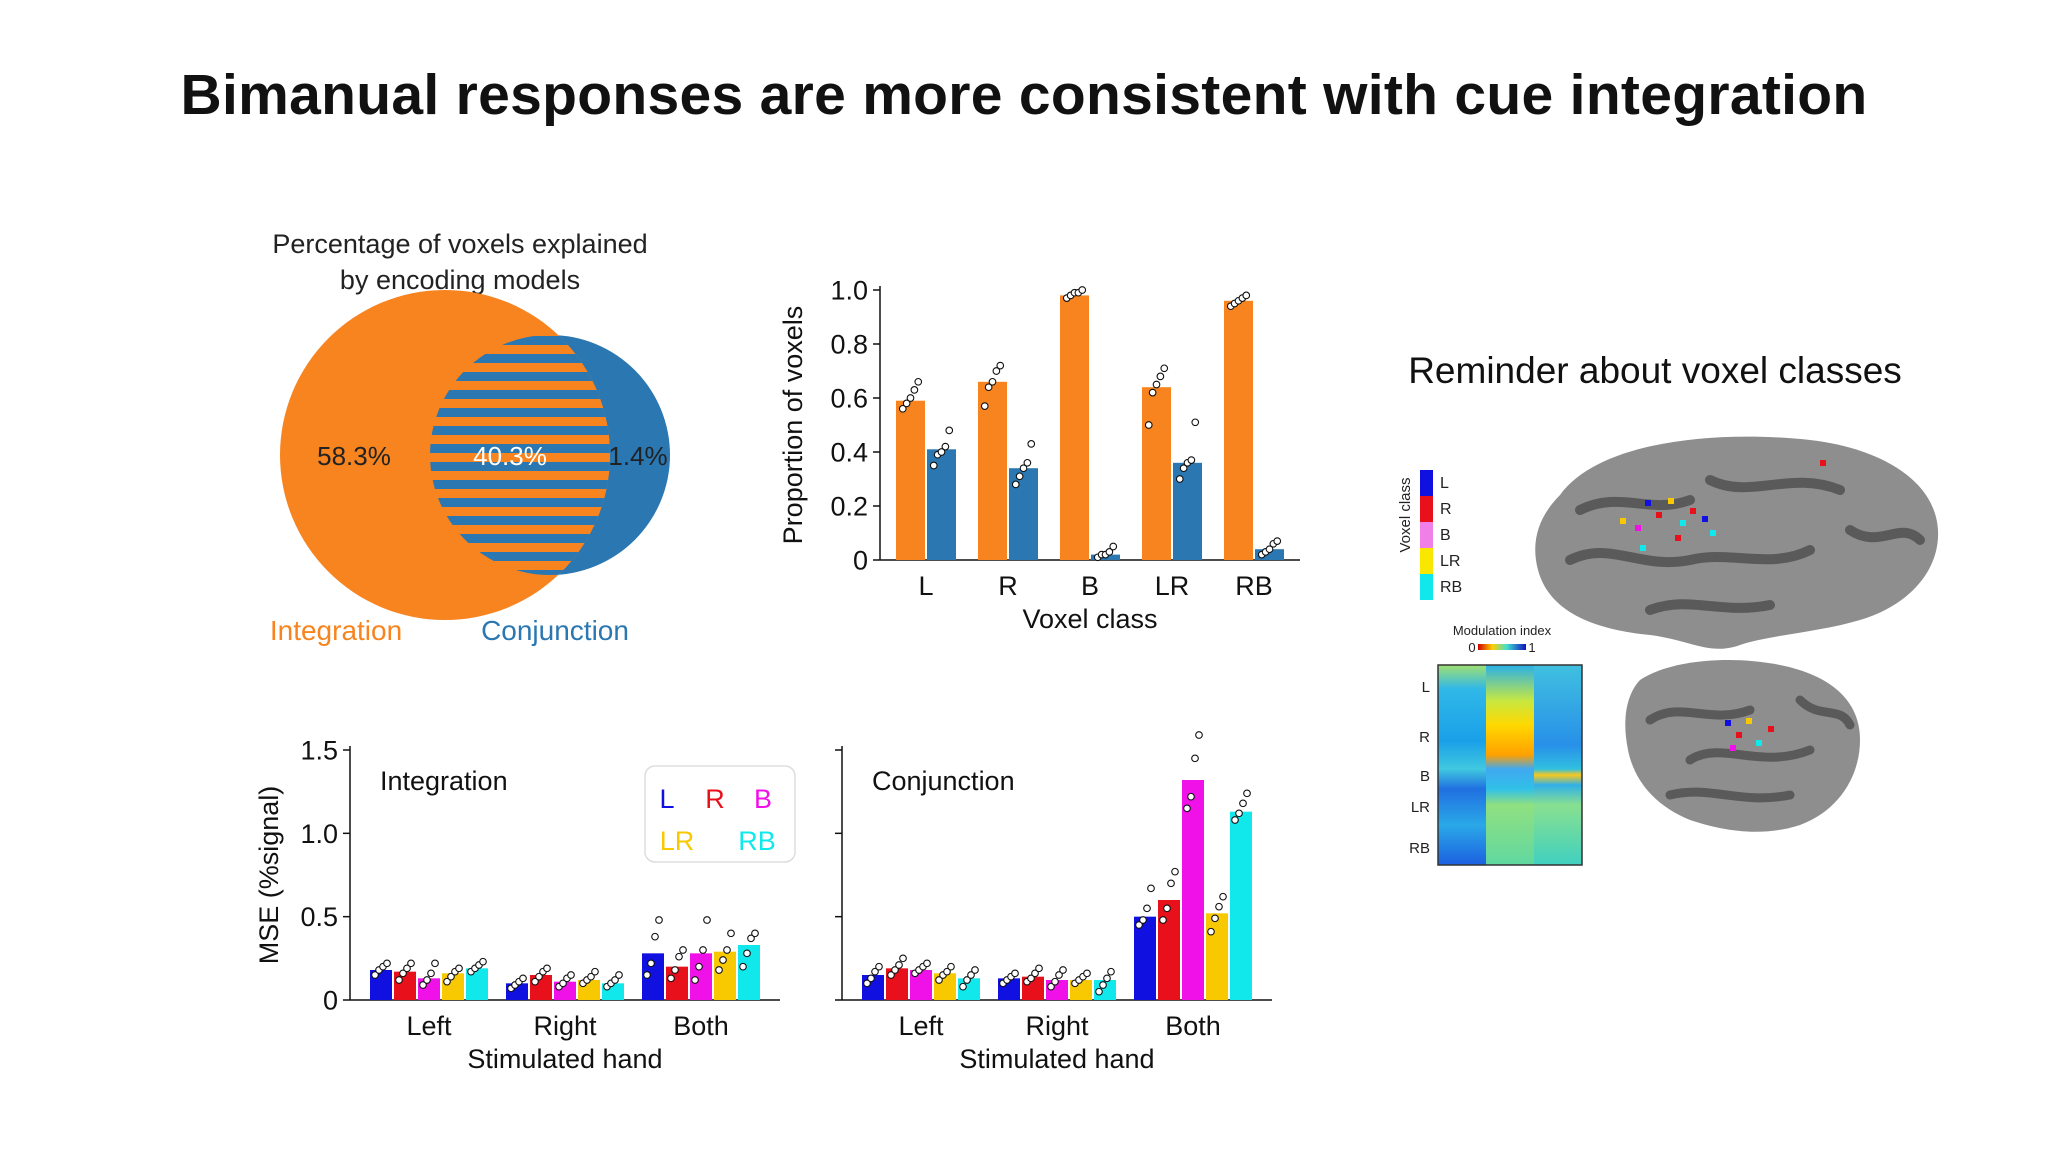 The image size is (2048, 1152). I want to click on x-tick-label: RB, so click(1254, 586).